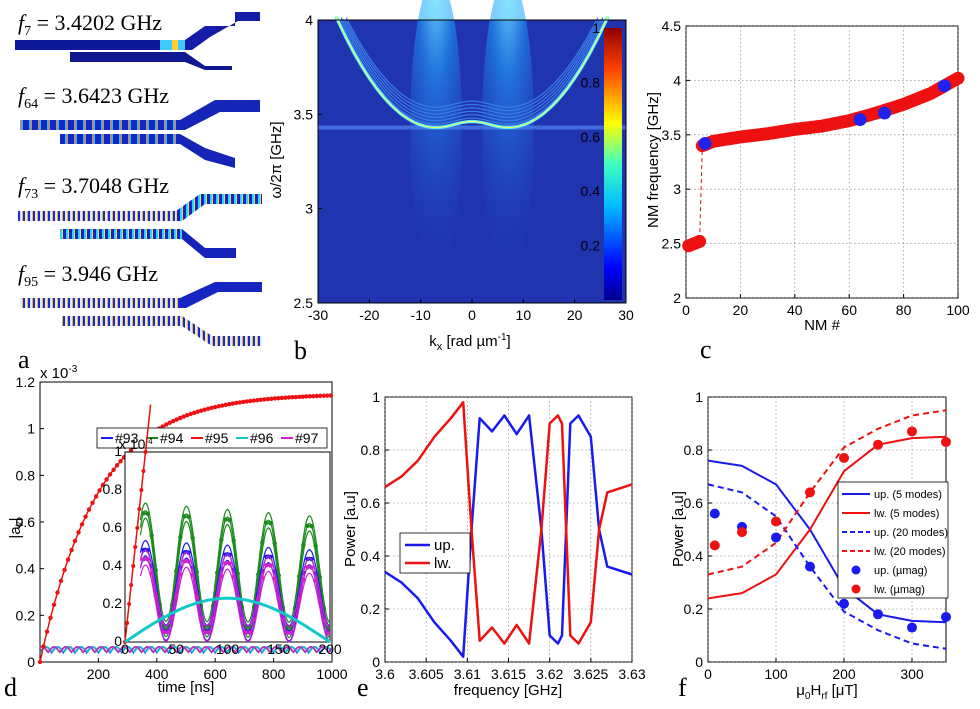  Describe the element at coordinates (893, 540) in the screenshot. I see `legend-box` at that location.